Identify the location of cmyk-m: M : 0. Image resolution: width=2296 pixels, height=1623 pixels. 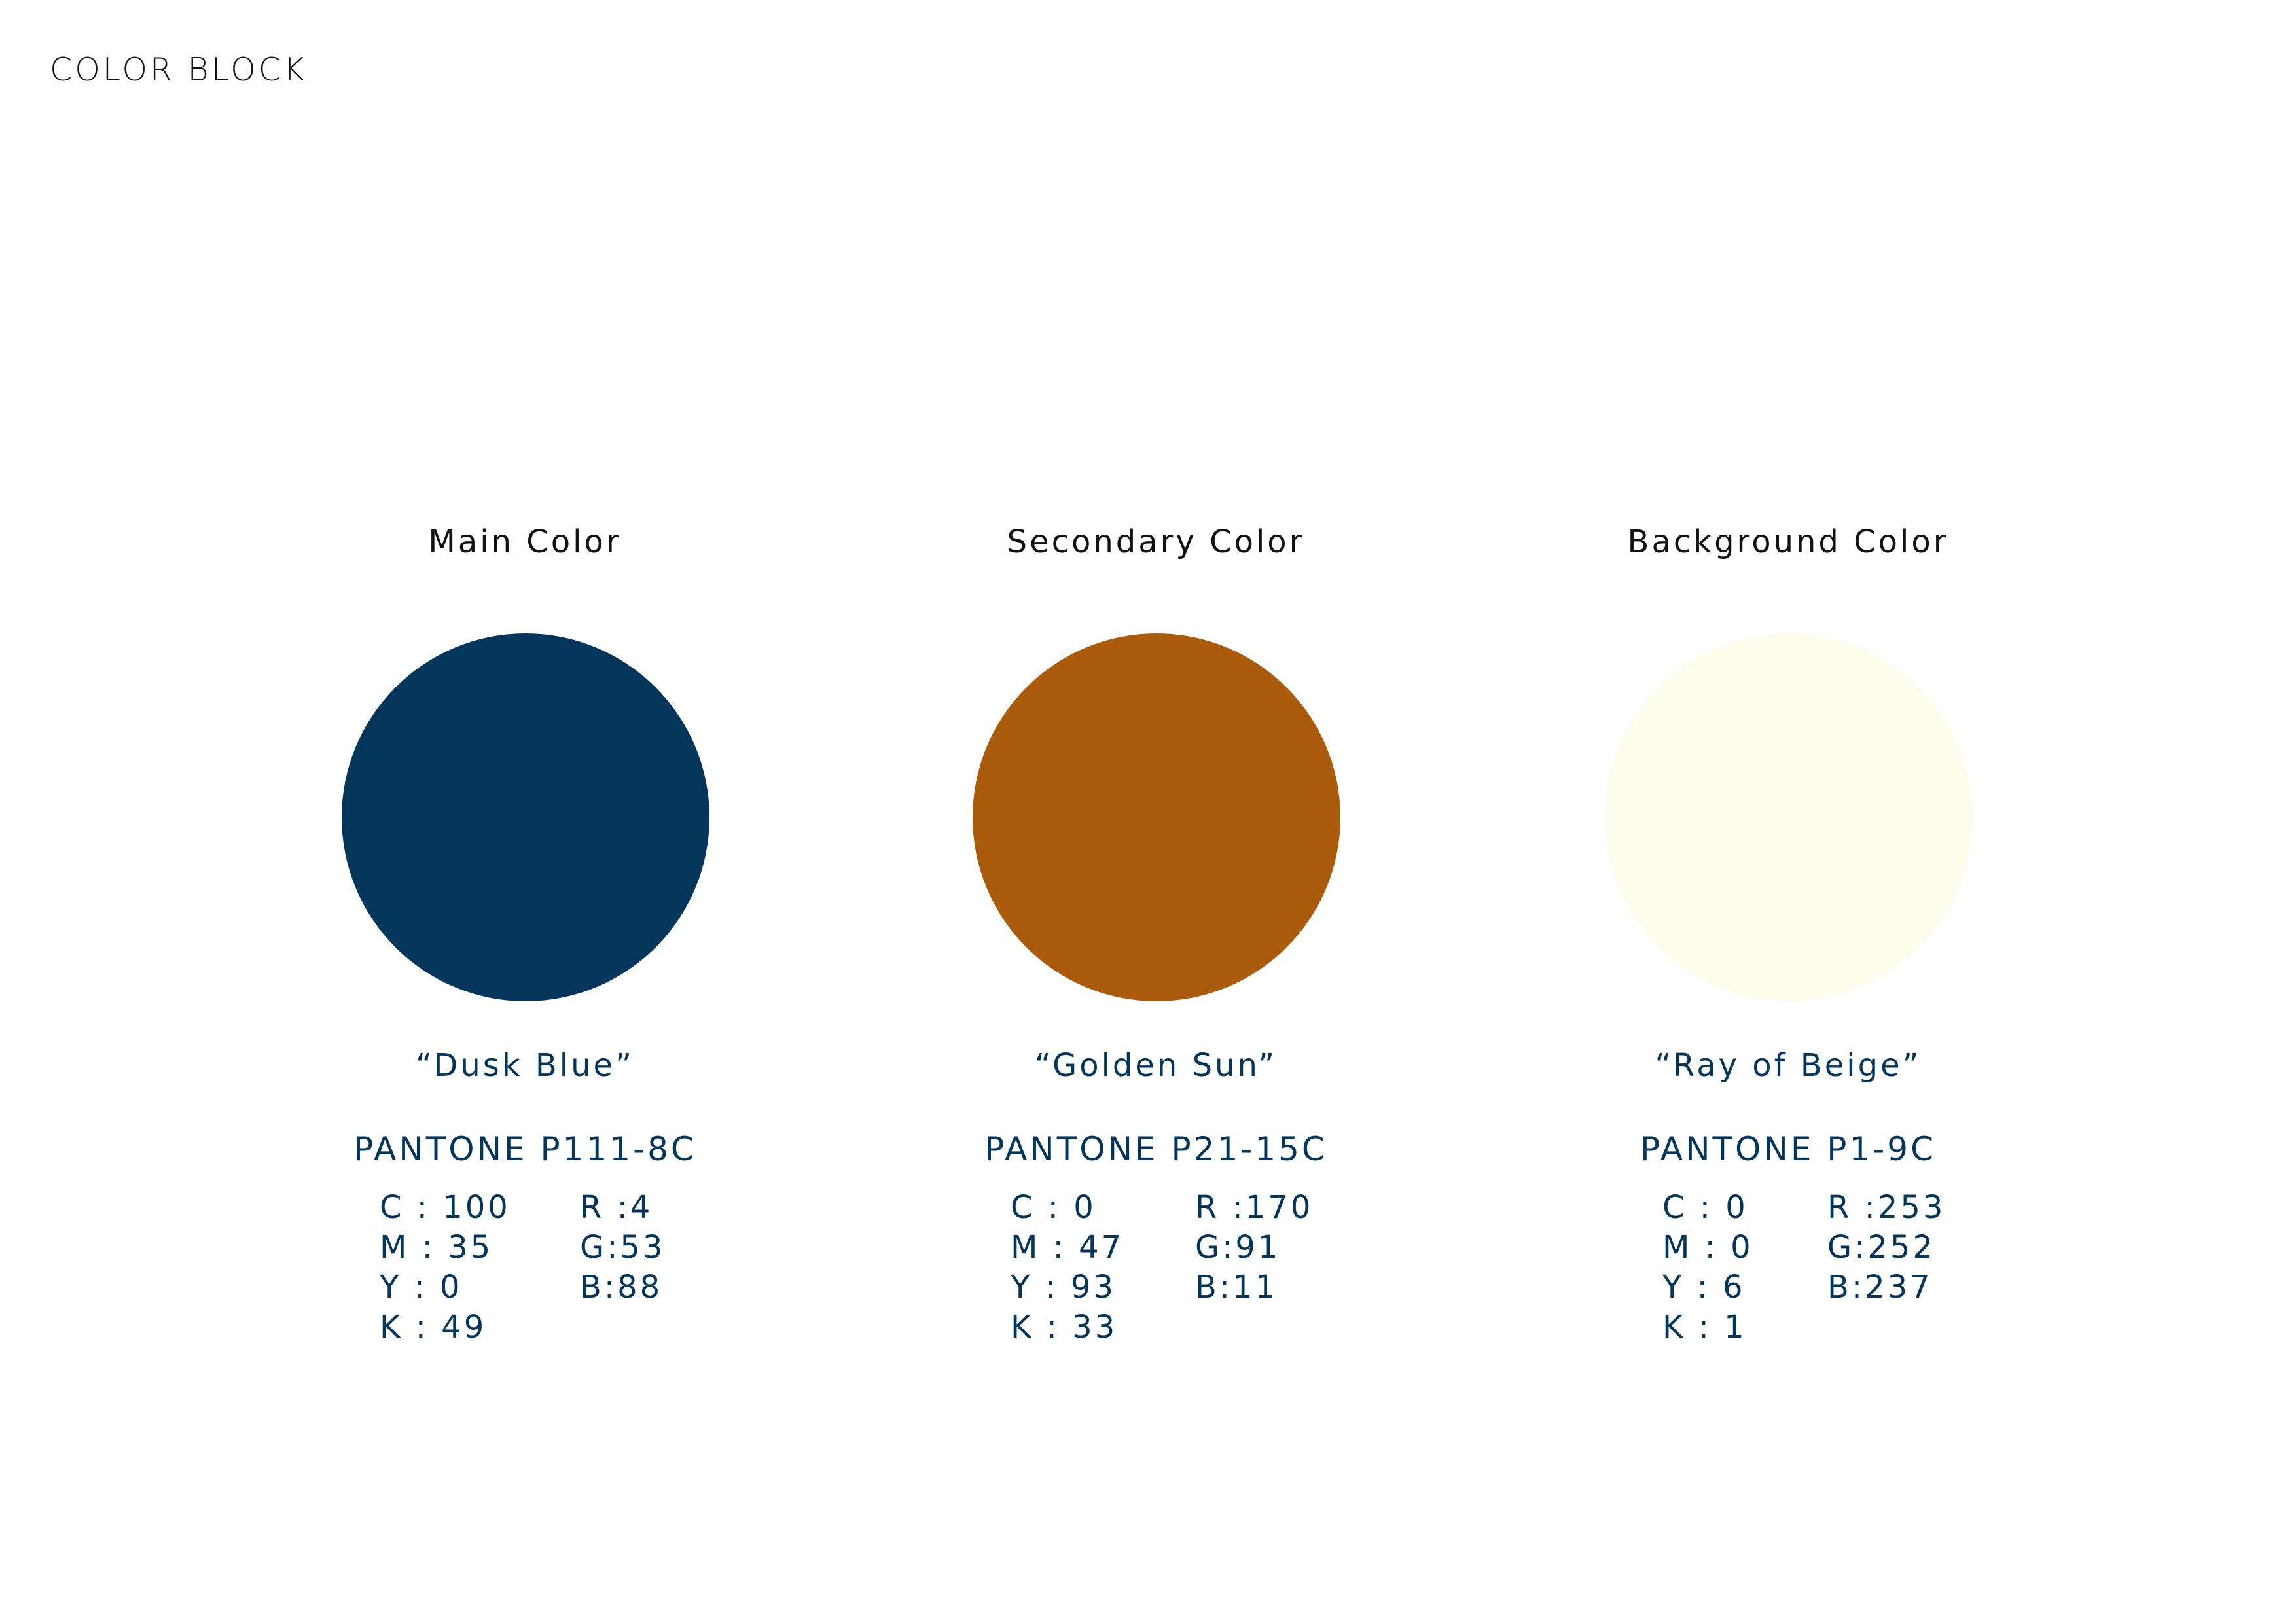
(1707, 1247).